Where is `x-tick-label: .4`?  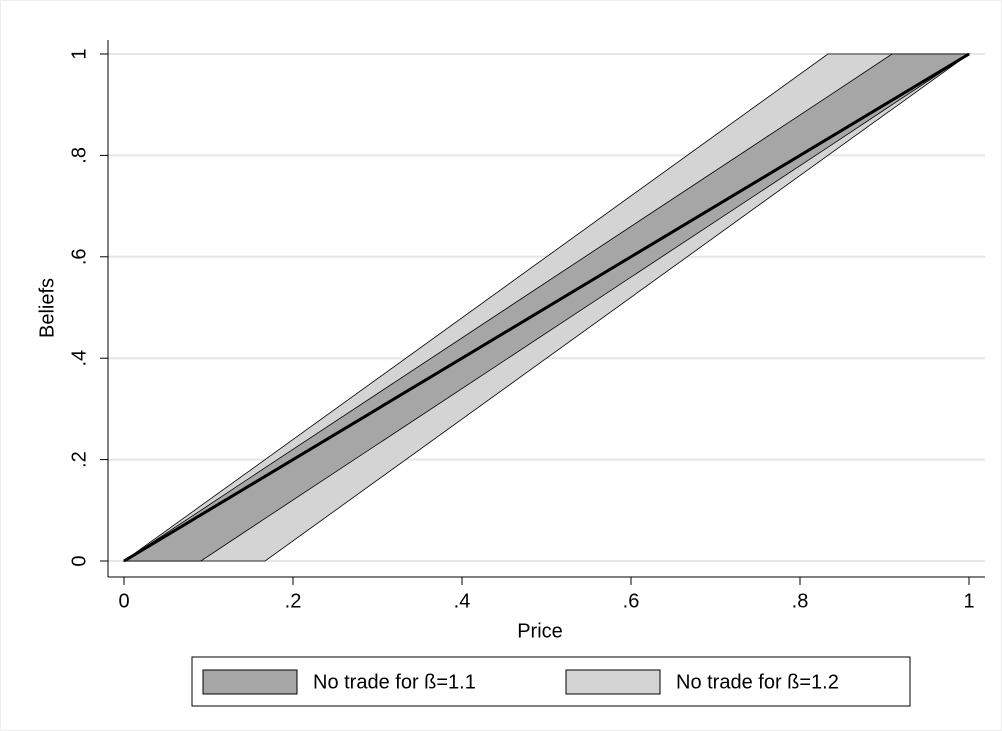 x-tick-label: .4 is located at coordinates (462, 601).